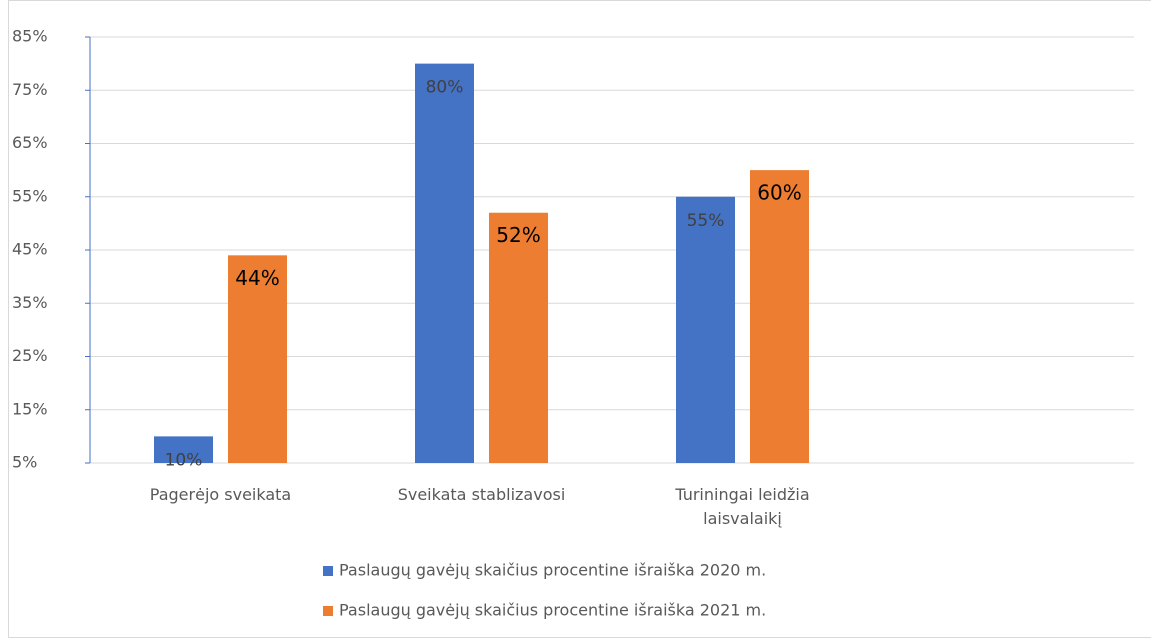 The width and height of the screenshot is (1151, 639). Describe the element at coordinates (257, 278) in the screenshot. I see `data-label: 44%` at that location.